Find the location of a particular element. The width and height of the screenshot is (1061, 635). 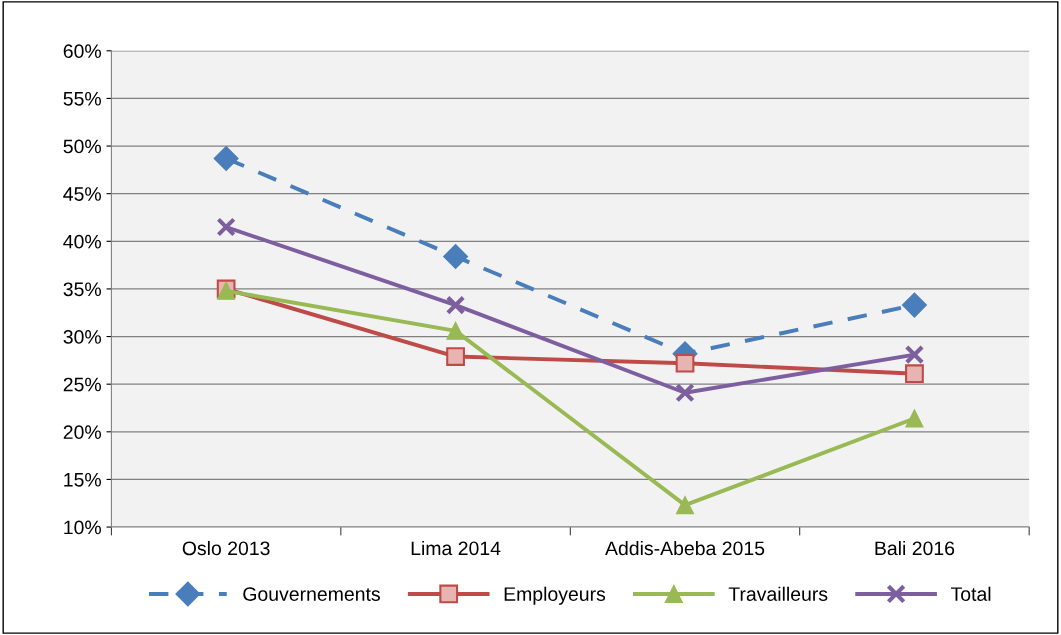

legend-label: Travailleurs is located at coordinates (778, 593).